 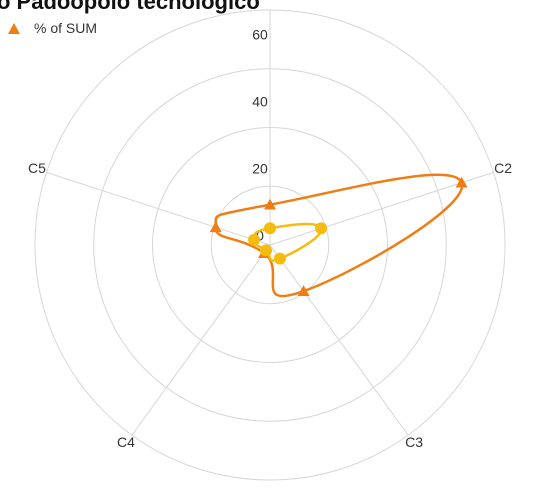 I want to click on axis-spoke-c3, so click(x=339, y=340).